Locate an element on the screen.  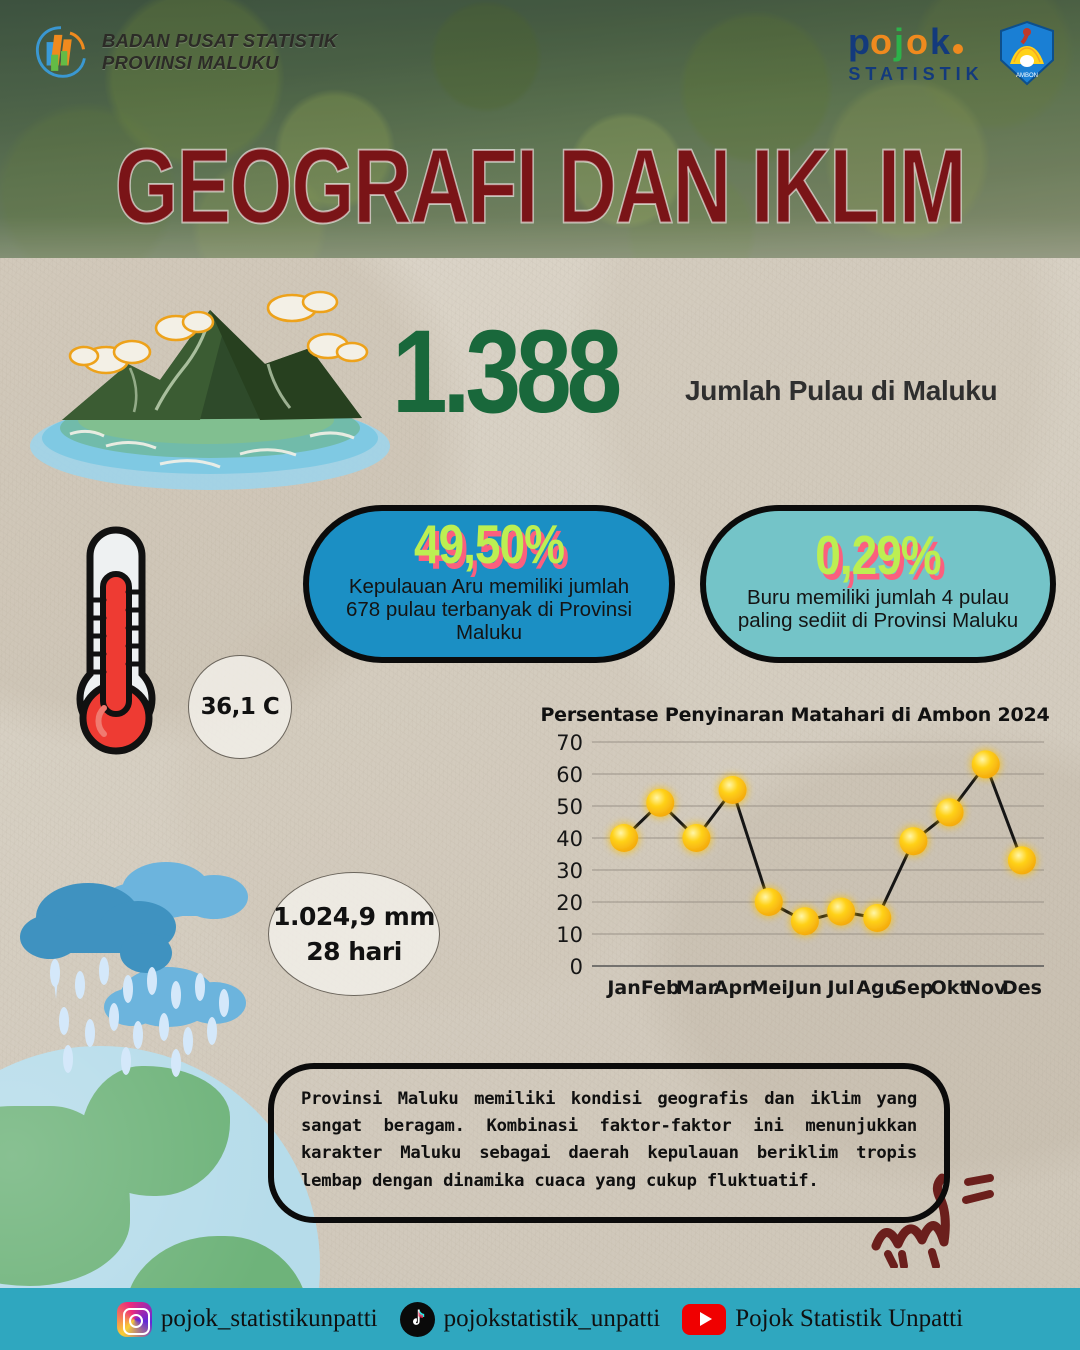
chart-series-points is located at coordinates (823, 843).